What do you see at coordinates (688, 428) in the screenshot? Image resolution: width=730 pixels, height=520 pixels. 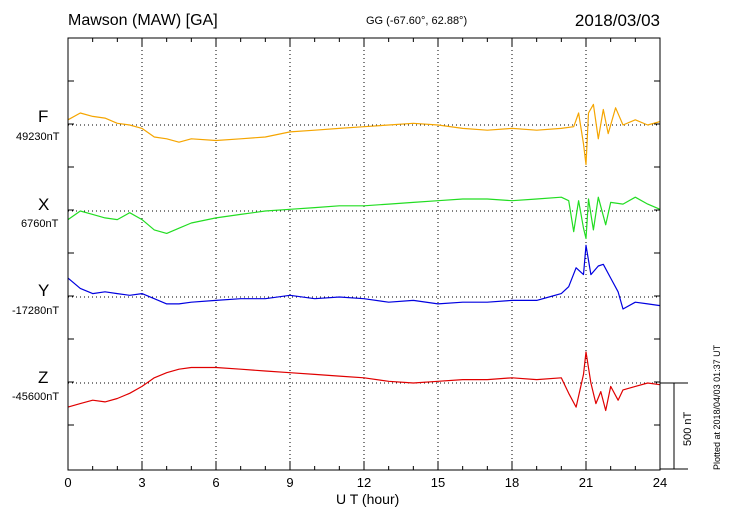 I see `scale-bar-label: 500 nT` at bounding box center [688, 428].